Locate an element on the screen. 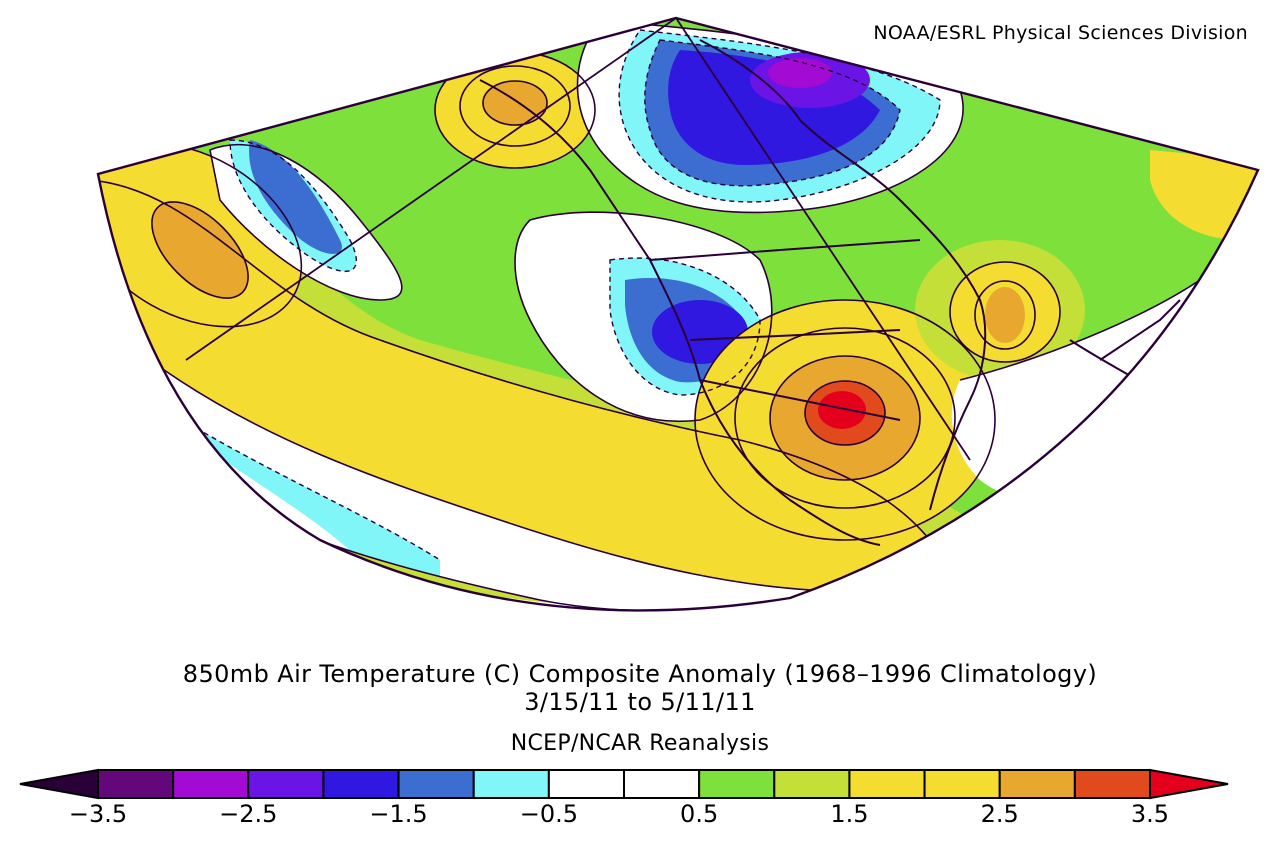  colorbar-tick-label: −1.5 is located at coordinates (398, 814).